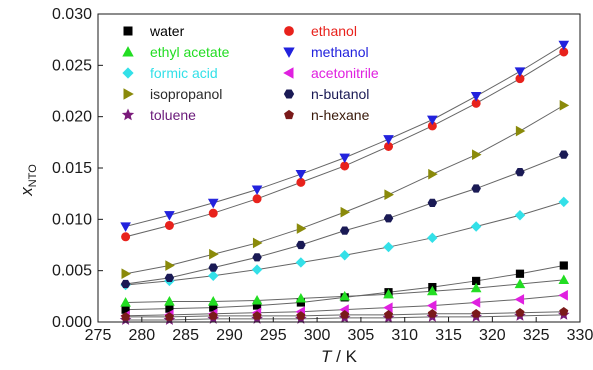 The width and height of the screenshot is (593, 370). Describe the element at coordinates (167, 31) in the screenshot. I see `legend-label-water: water` at that location.